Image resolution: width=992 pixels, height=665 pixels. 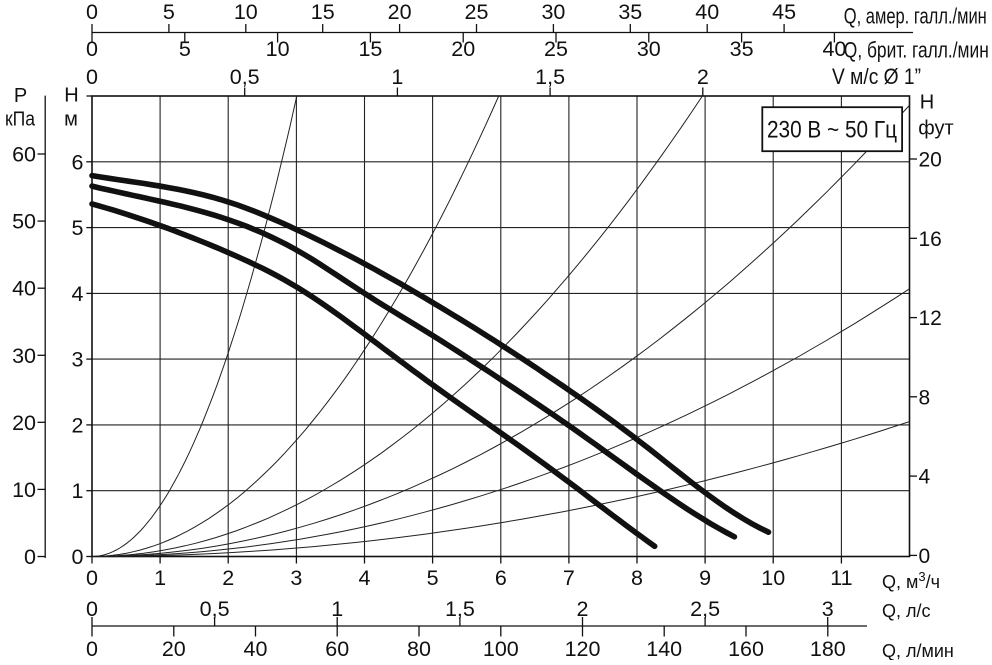 What do you see at coordinates (935, 129) in the screenshot?
I see `svg-text: фут` at bounding box center [935, 129].